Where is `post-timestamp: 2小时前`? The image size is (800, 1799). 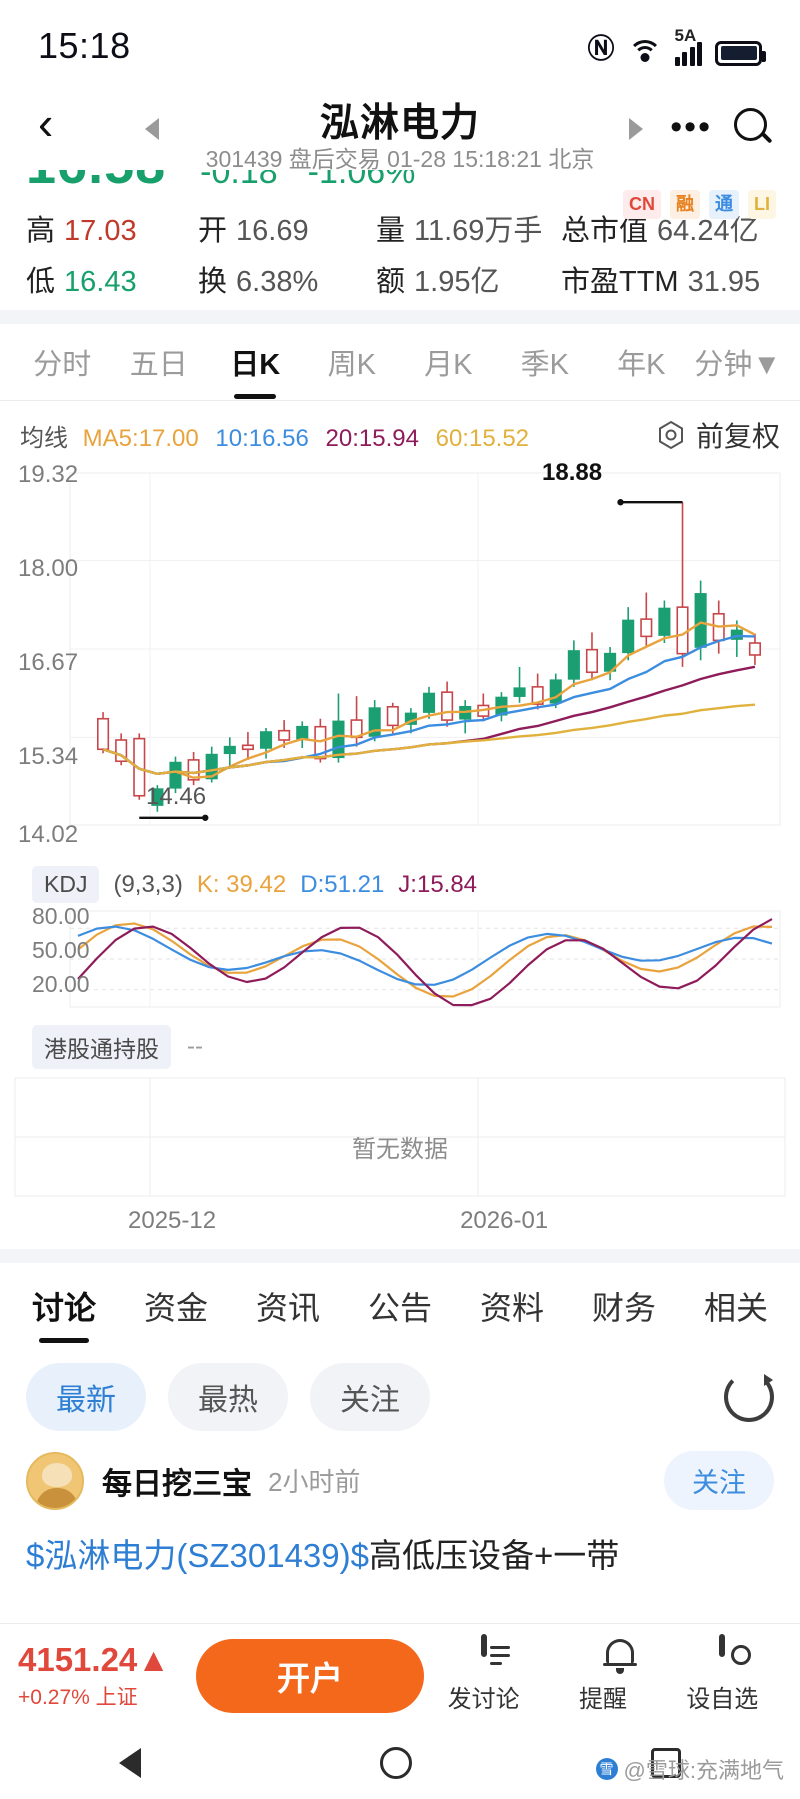
post-timestamp: 2小时前 is located at coordinates (314, 1482).